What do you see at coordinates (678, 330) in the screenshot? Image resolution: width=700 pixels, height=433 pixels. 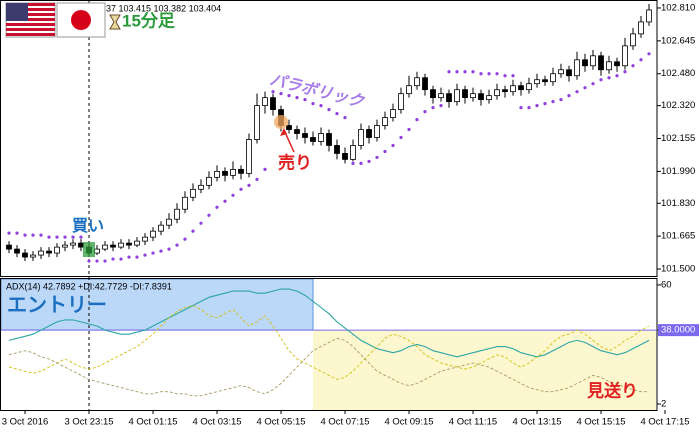 I see `level-label-box` at bounding box center [678, 330].